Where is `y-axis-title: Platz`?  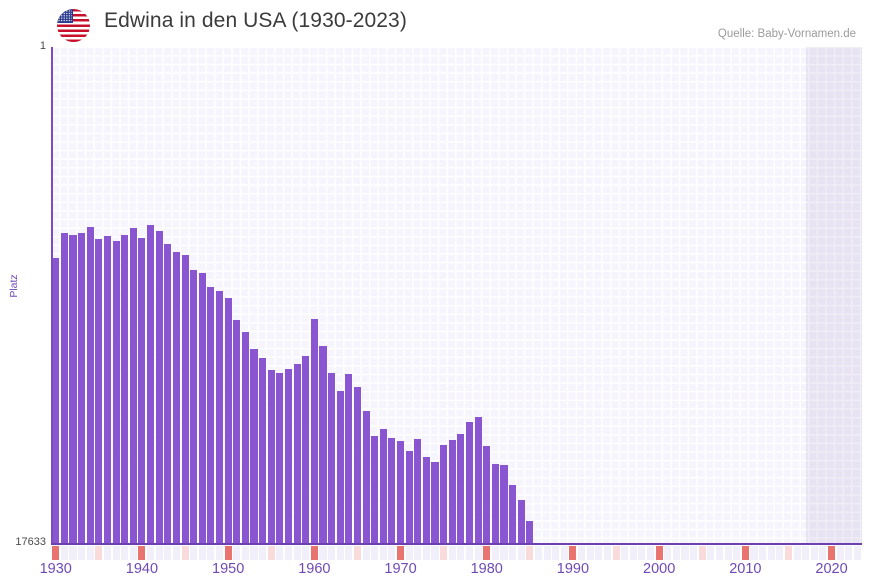
y-axis-title: Platz is located at coordinates (14, 286).